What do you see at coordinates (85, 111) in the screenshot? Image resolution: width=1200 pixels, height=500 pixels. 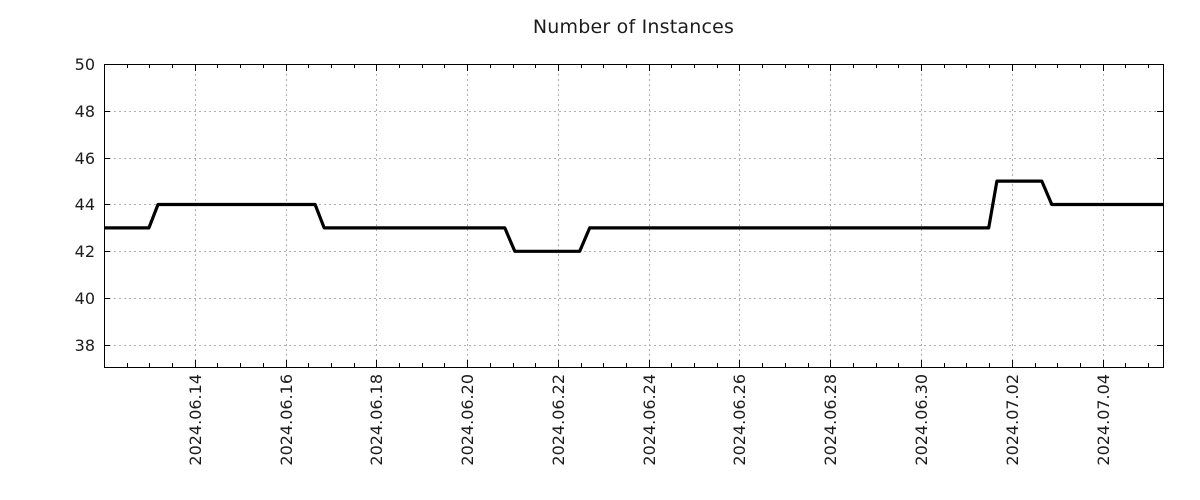 I see `y-tick-label: 48` at bounding box center [85, 111].